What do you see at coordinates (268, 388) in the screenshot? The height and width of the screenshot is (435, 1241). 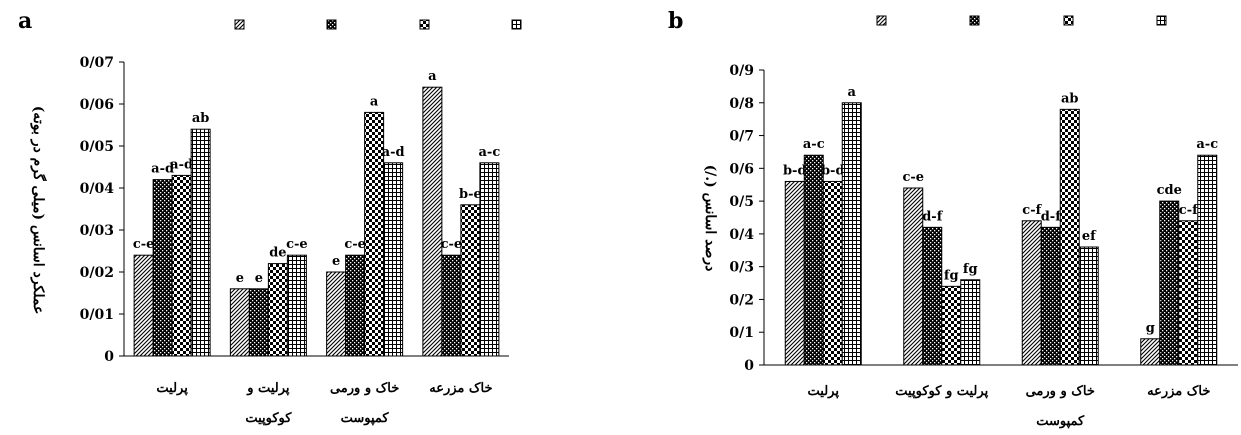 I see `x-category-label: پرلیت و` at bounding box center [268, 388].